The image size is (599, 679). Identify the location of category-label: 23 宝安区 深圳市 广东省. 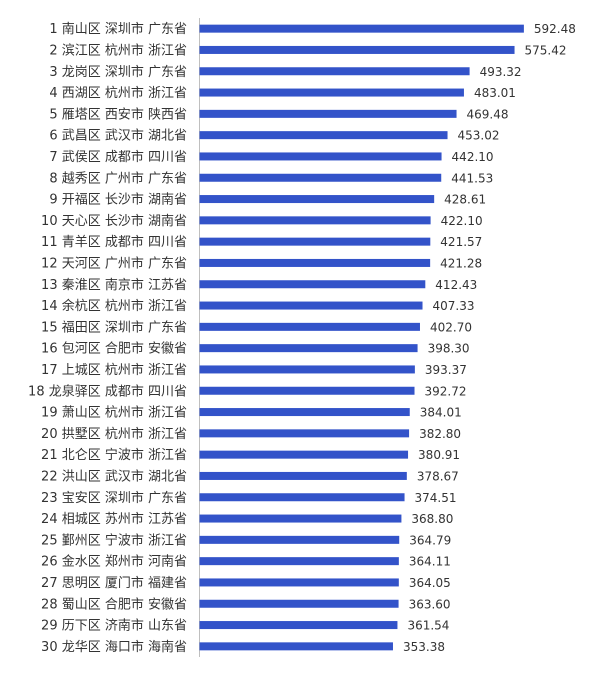
(114, 498).